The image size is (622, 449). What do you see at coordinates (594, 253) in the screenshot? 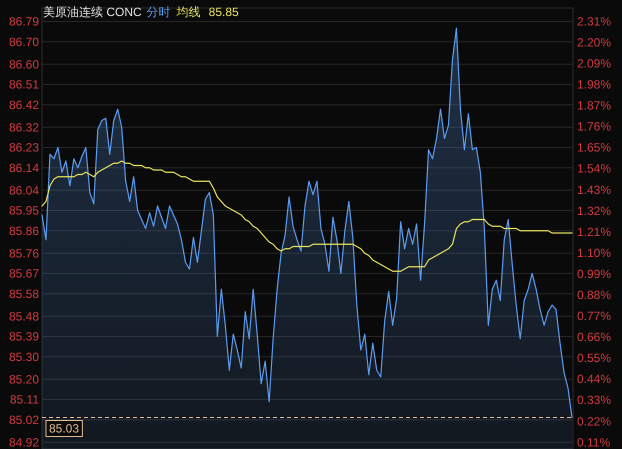
I see `text: 1.10%` at bounding box center [594, 253].